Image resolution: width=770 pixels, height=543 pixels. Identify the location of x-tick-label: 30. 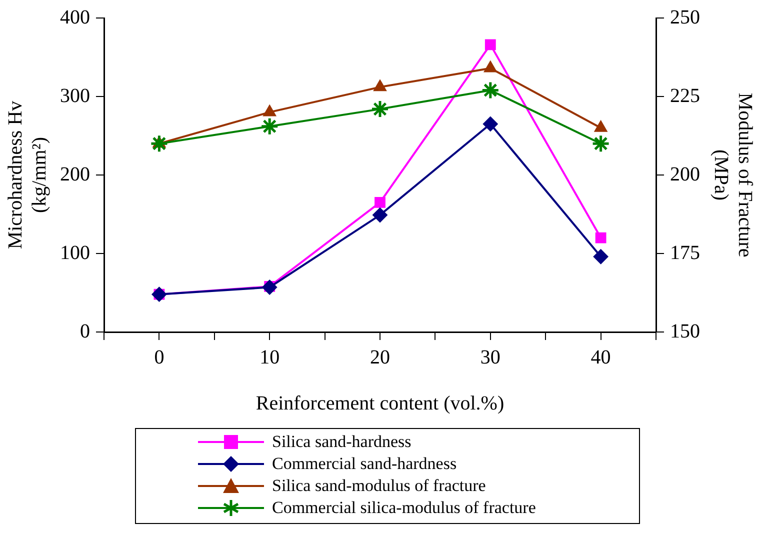
(490, 357).